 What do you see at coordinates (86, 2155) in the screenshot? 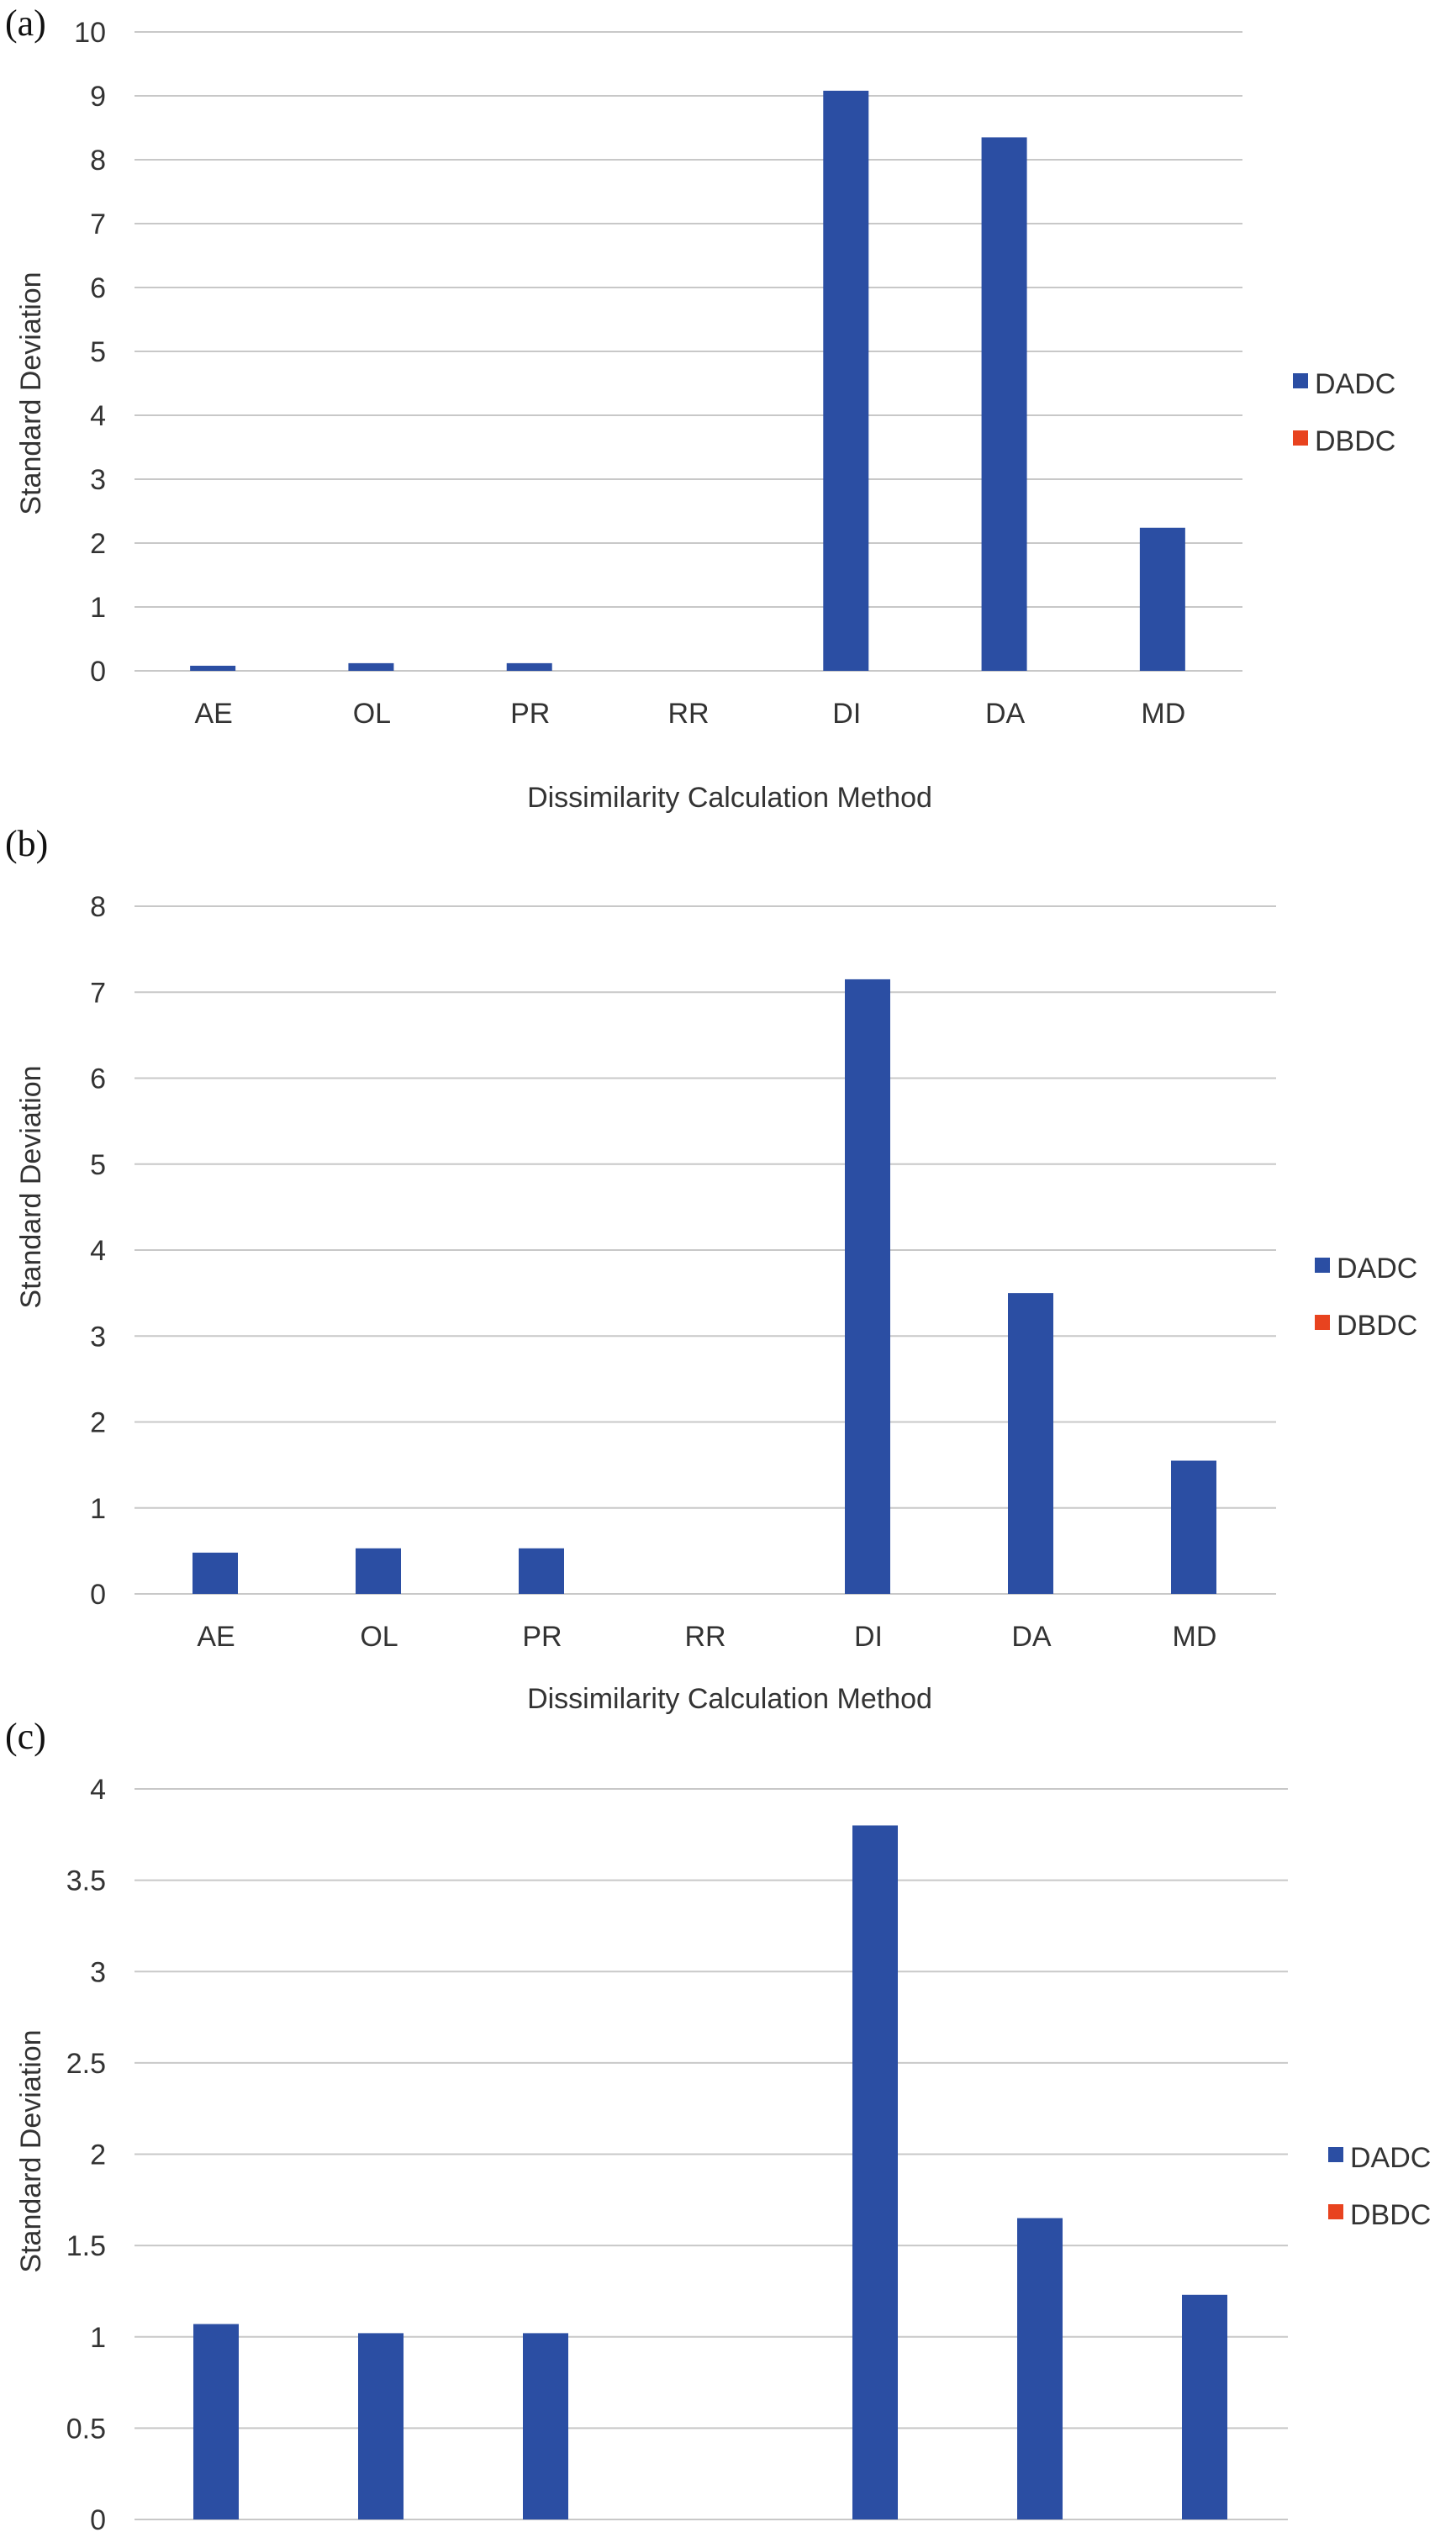
I see `y-tick-labels: 0 0.5 1 1.5 2 2.5 3 3.5 4` at bounding box center [86, 2155].